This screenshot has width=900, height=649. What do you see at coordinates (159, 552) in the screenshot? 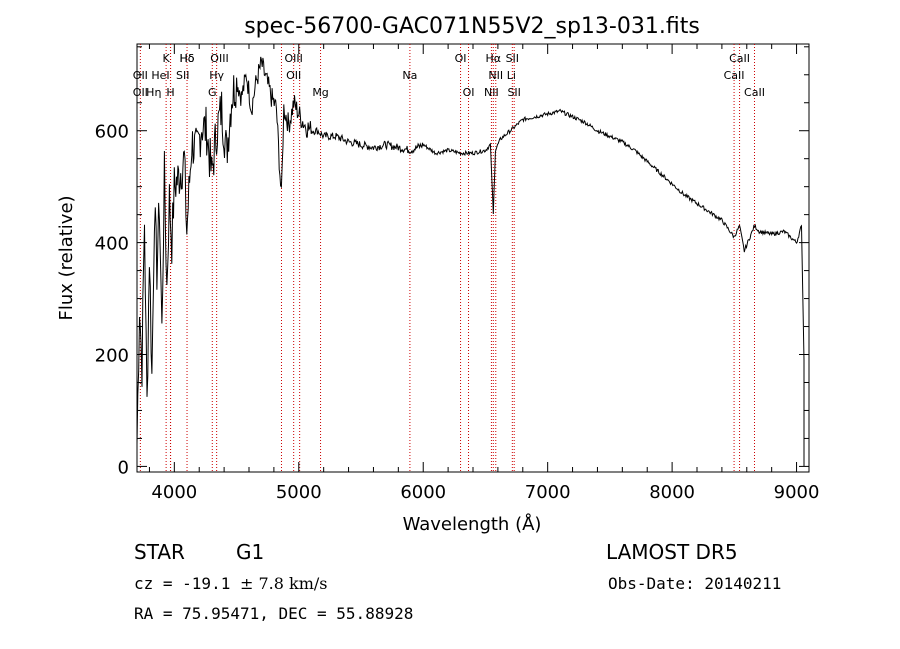
I see `object-class: STAR` at bounding box center [159, 552].